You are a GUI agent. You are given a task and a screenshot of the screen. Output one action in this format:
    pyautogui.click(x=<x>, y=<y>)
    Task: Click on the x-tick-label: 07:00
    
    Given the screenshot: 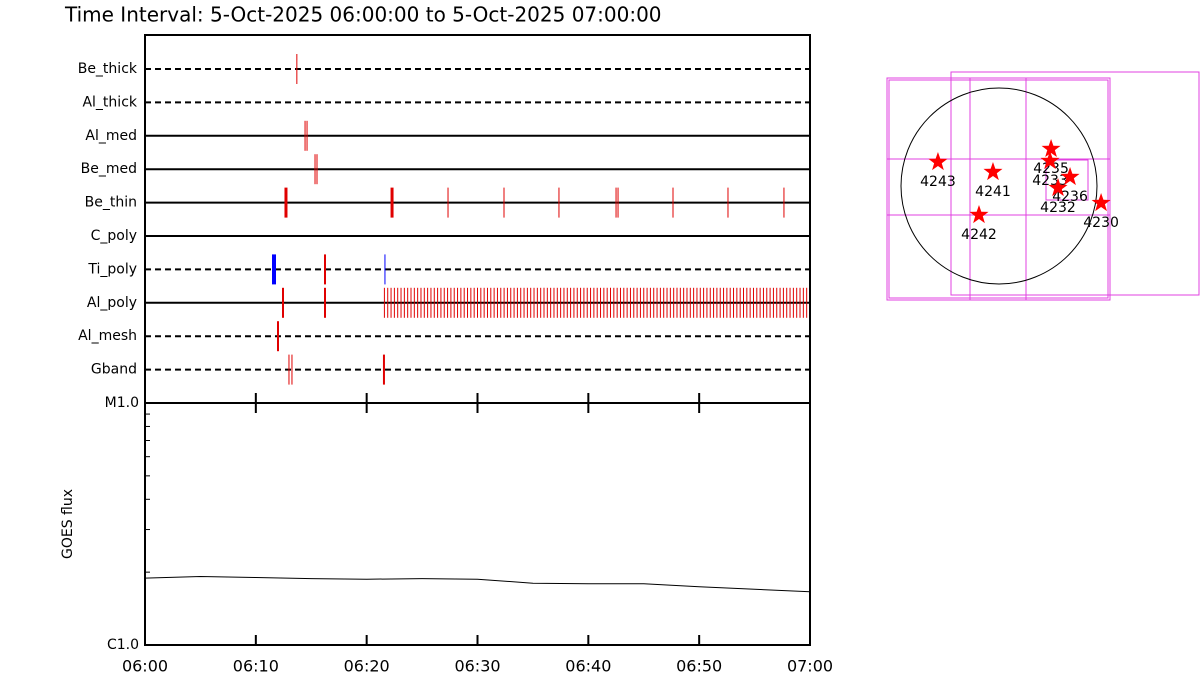 What is the action you would take?
    pyautogui.click(x=810, y=666)
    